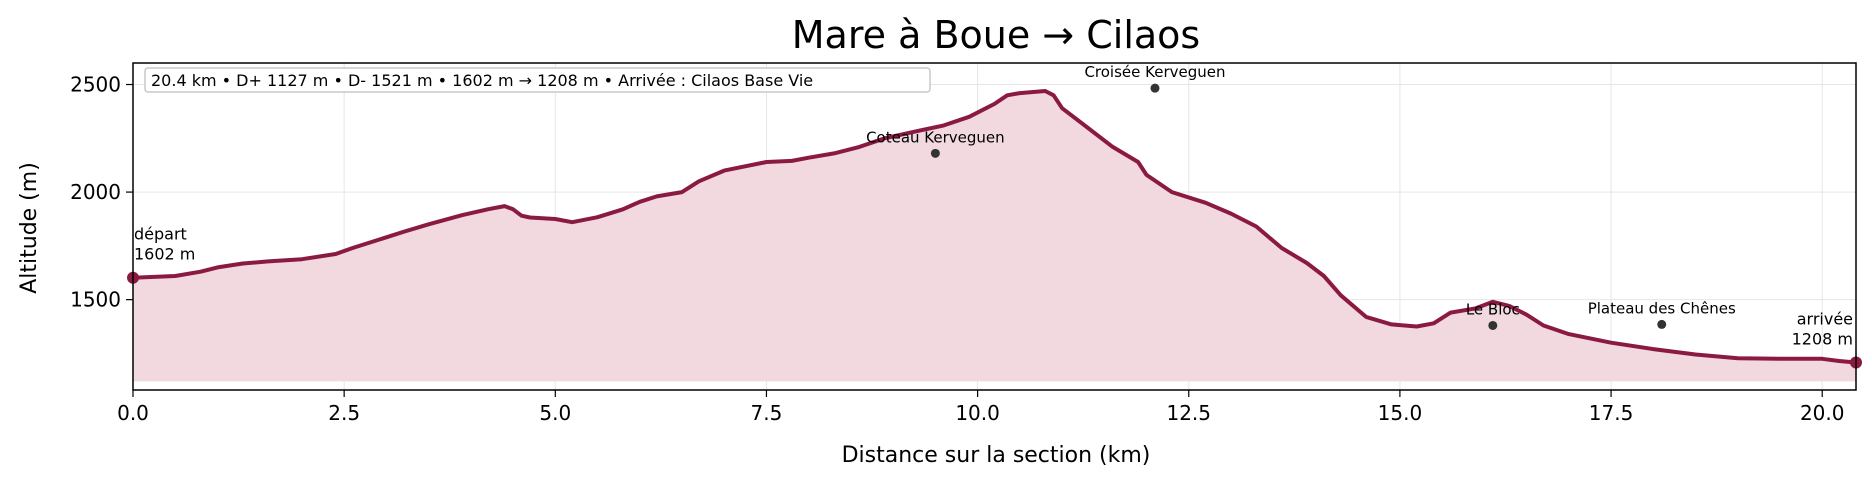 This screenshot has width=1872, height=485. Describe the element at coordinates (344, 413) in the screenshot. I see `x-tick-label: 2.5` at that location.